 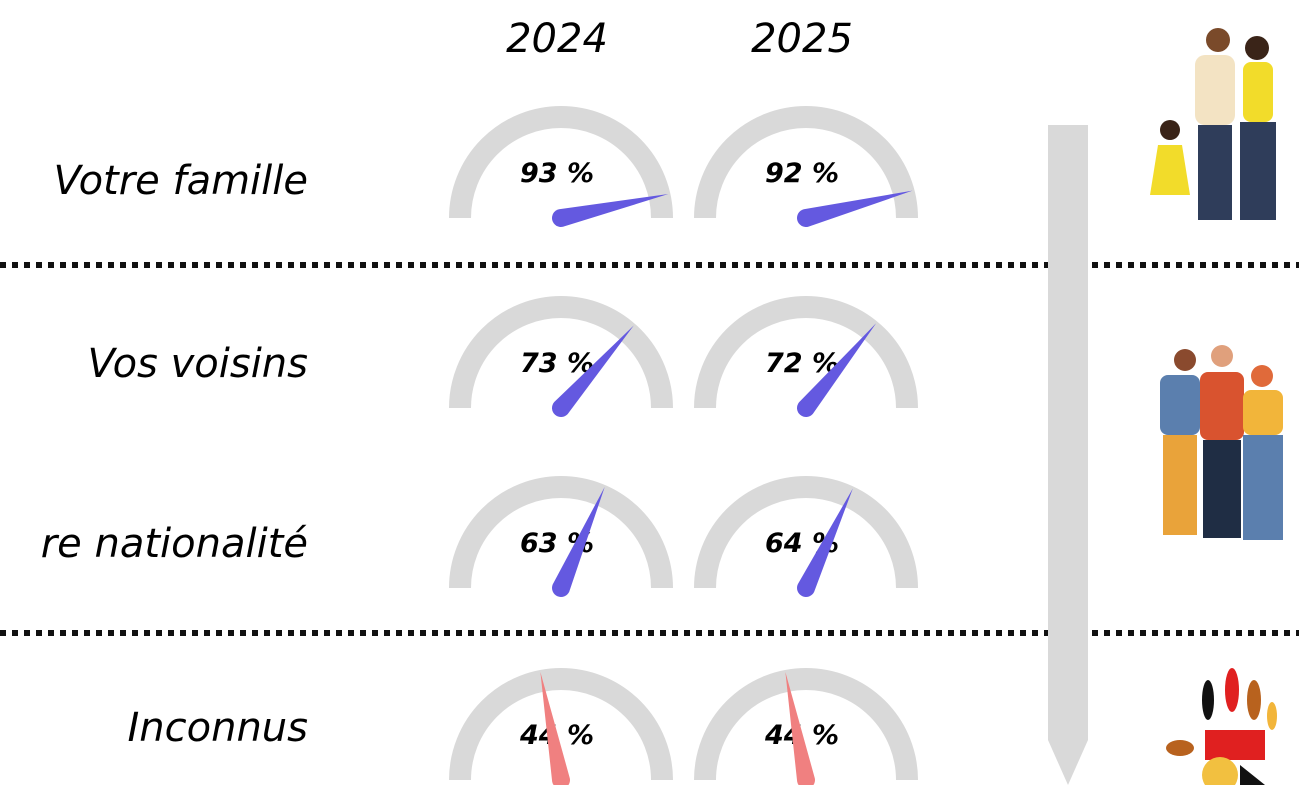 I want to click on row-label: re nationalité, so click(x=174, y=544).